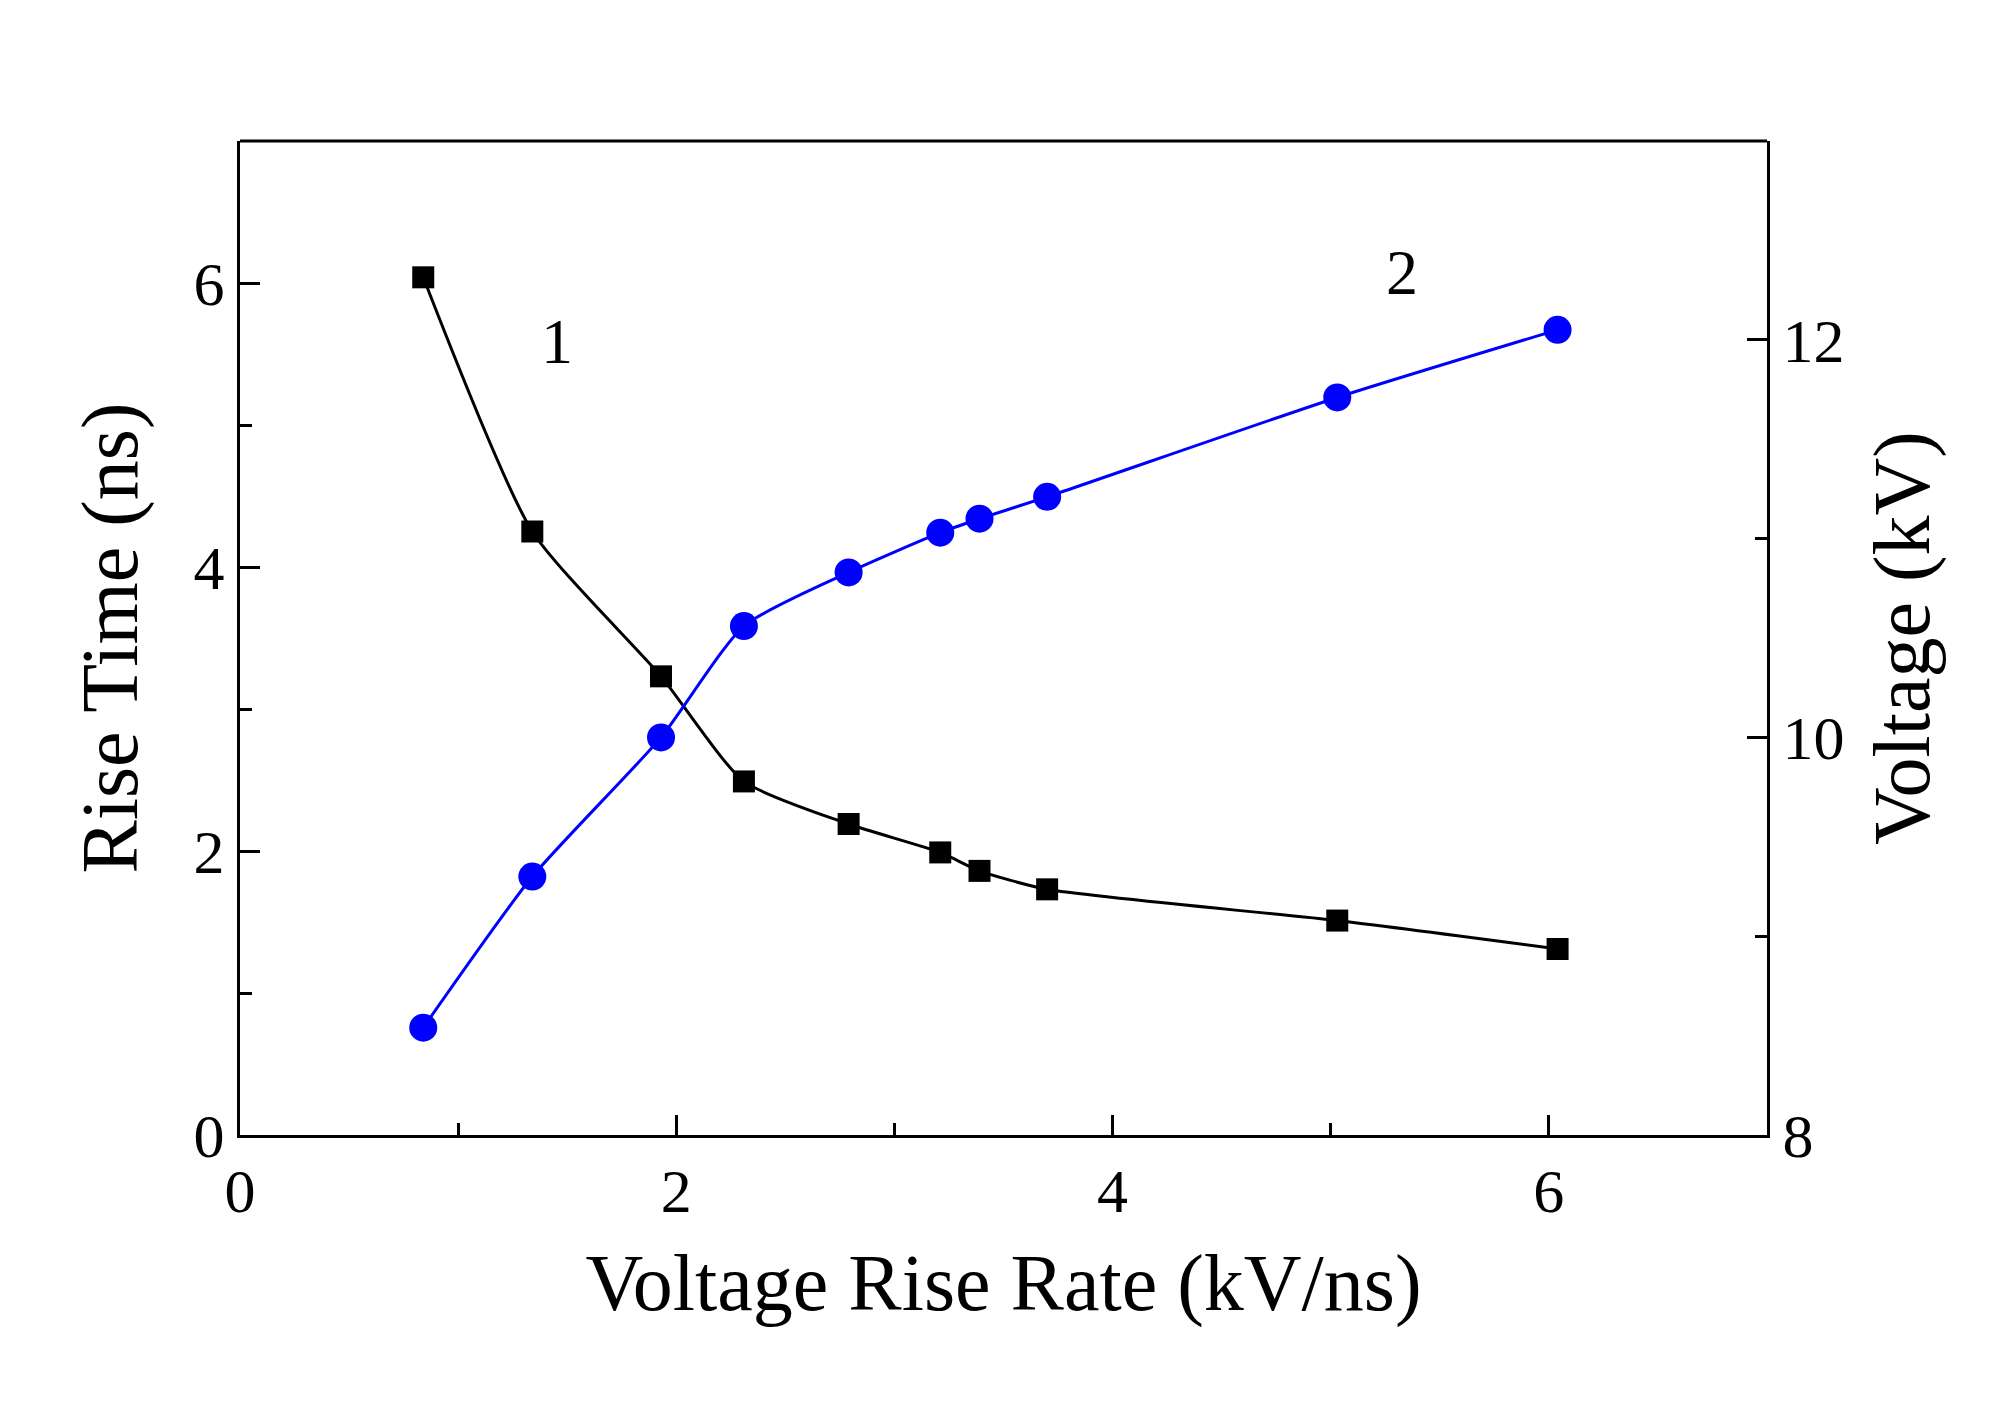 This screenshot has height=1417, width=2007. I want to click on x-tick-label: 4, so click(1113, 1191).